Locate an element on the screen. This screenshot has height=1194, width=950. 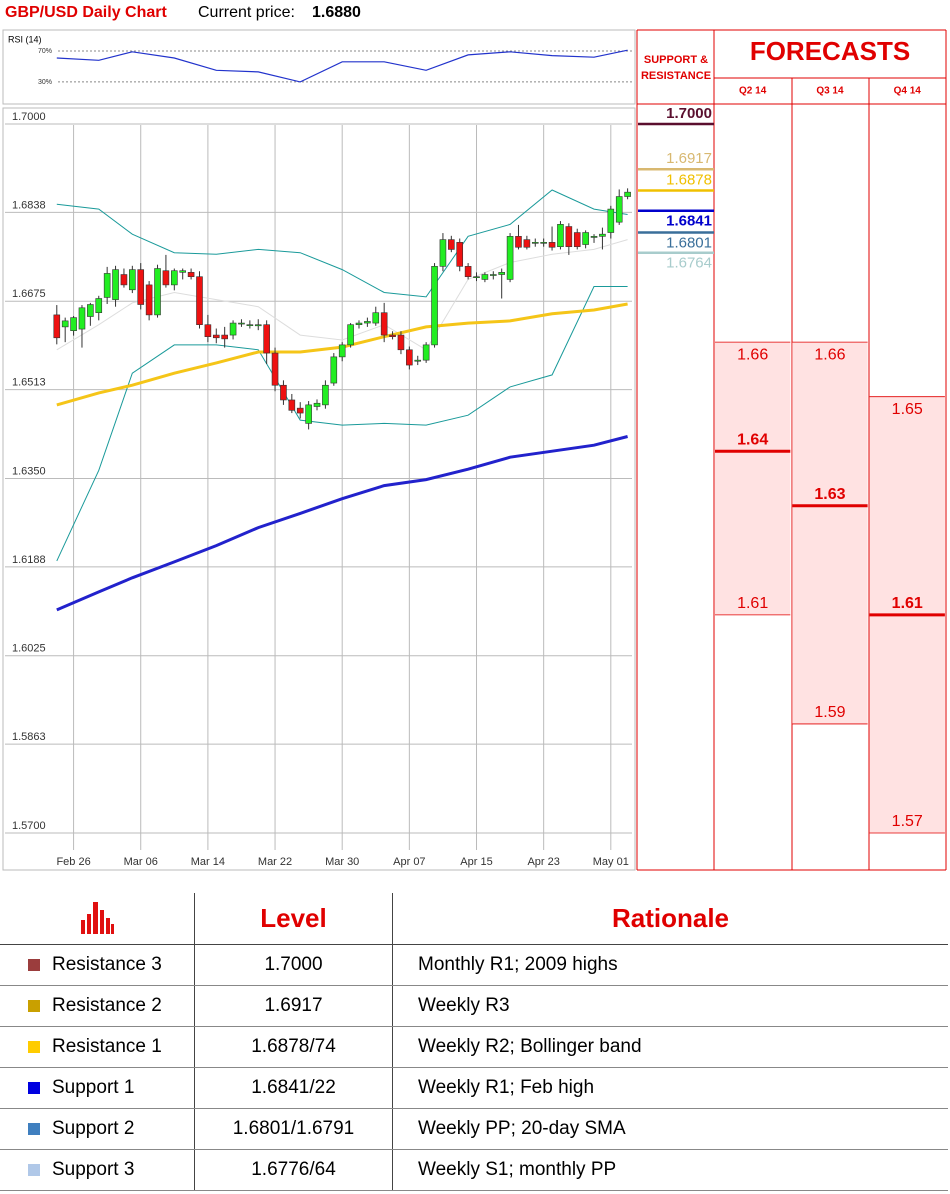
chart-title: GBP/USD Daily Chart is located at coordinates (86, 12).